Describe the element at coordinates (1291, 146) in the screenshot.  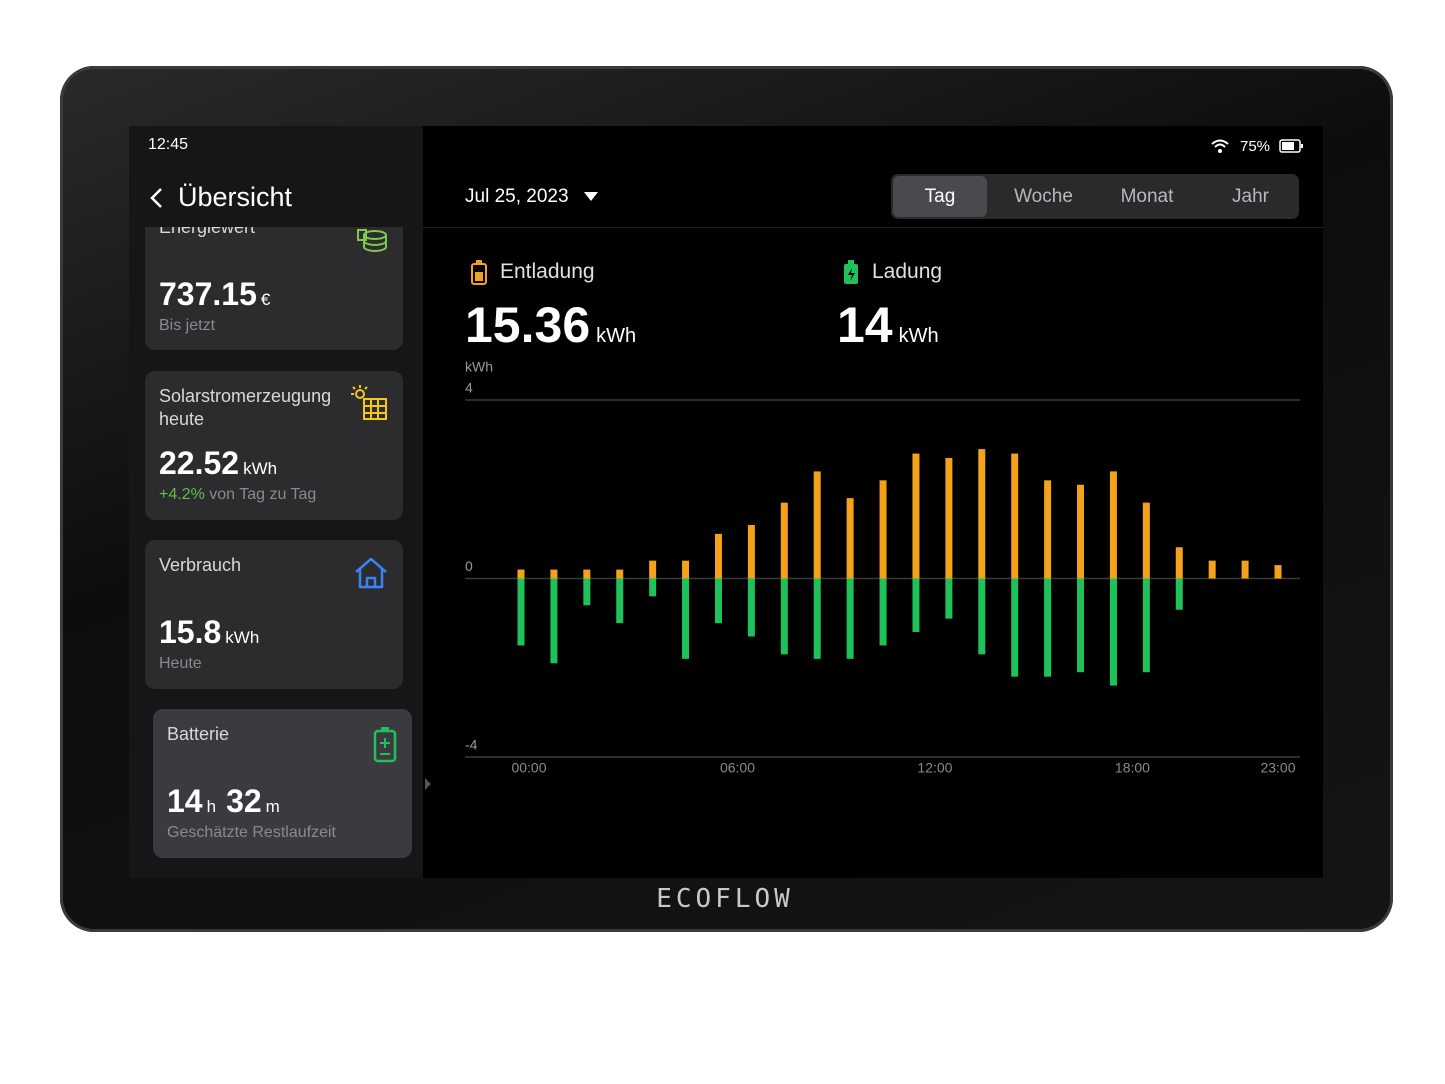
I see `battery-icon` at that location.